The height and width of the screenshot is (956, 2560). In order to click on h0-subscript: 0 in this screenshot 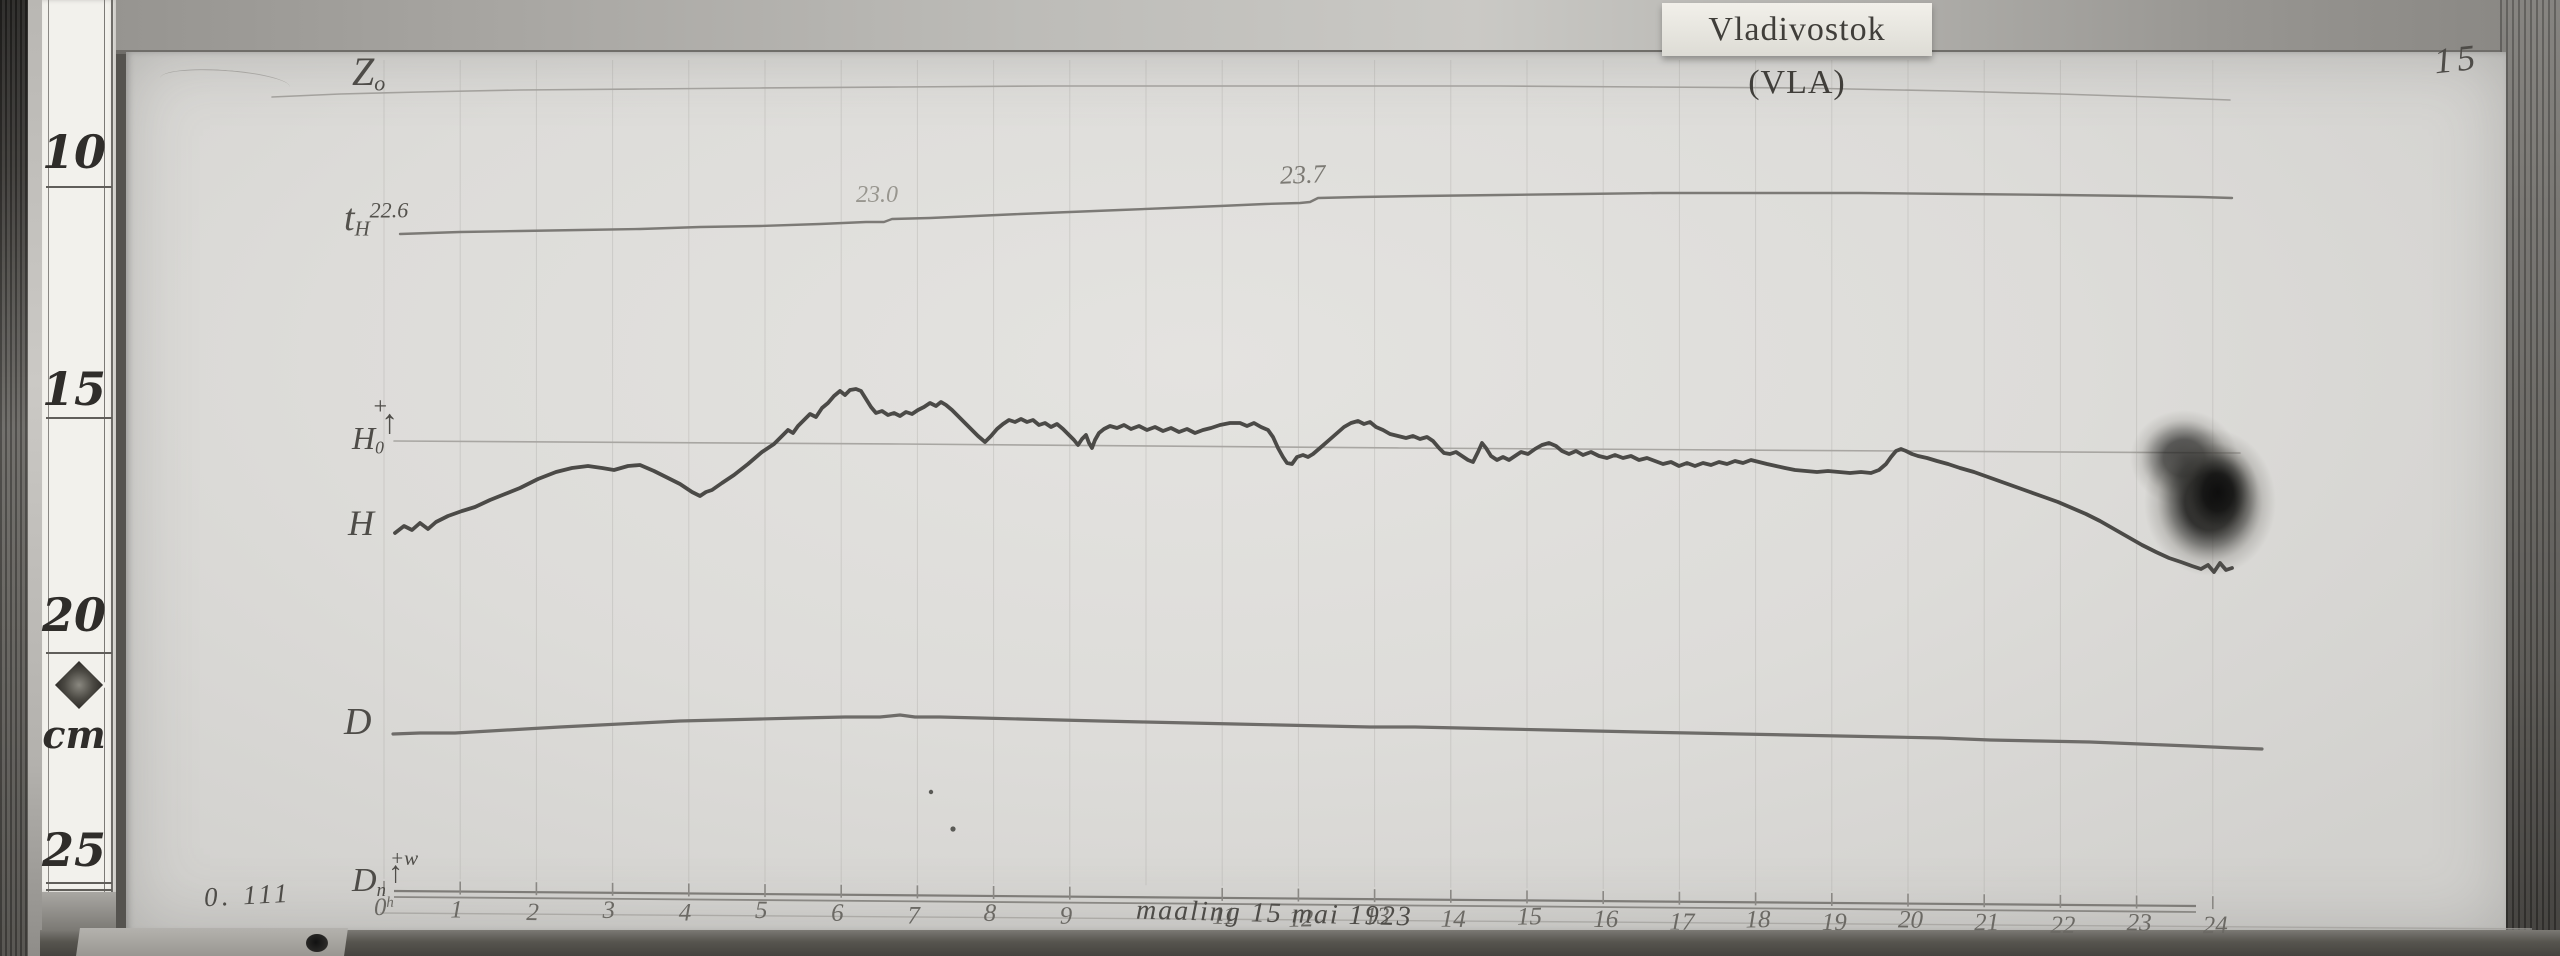, I will do `click(379, 447)`.